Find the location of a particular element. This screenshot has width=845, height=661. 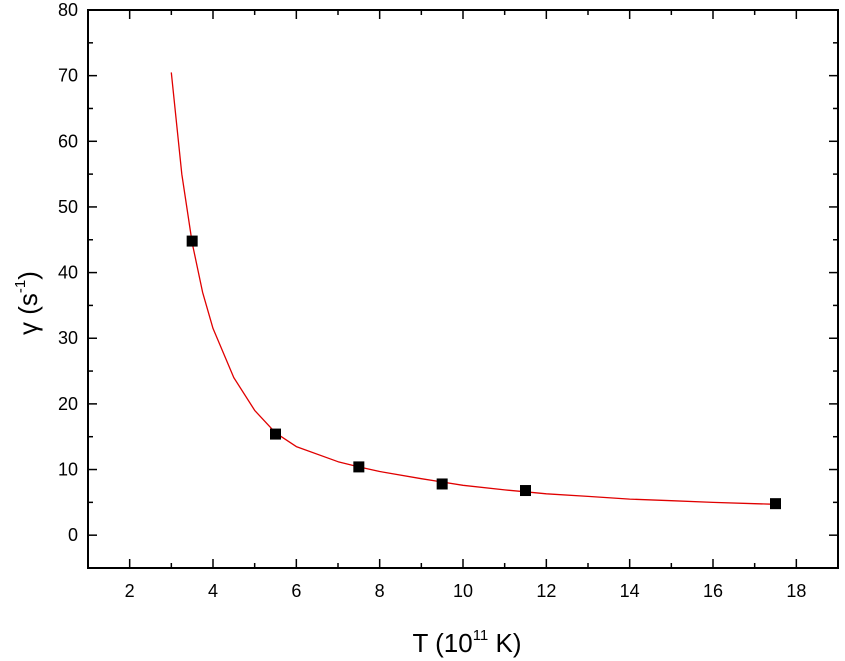

y-axis-title-prefix: γ (s is located at coordinates (28, 314).